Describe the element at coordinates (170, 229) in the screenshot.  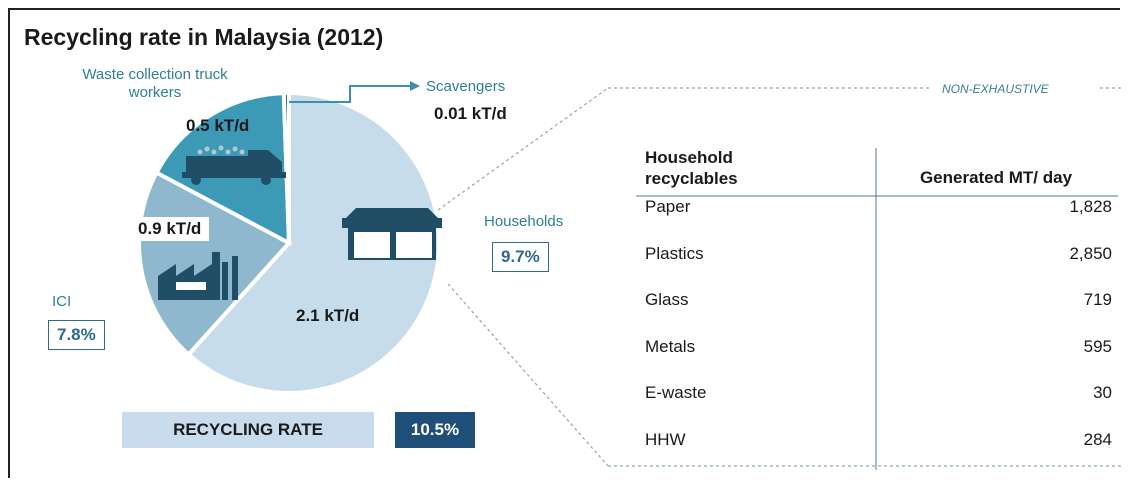
I see `value-ici: 0.9 kT/d` at that location.